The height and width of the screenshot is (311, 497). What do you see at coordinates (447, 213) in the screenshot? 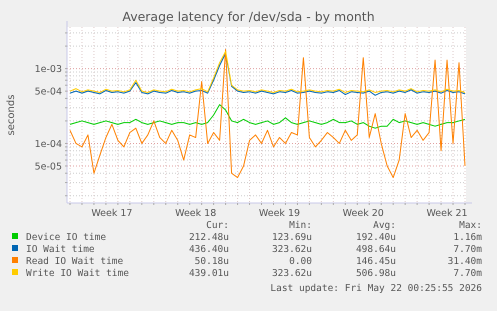
I see `x-tick-label: Week 21` at bounding box center [447, 213].